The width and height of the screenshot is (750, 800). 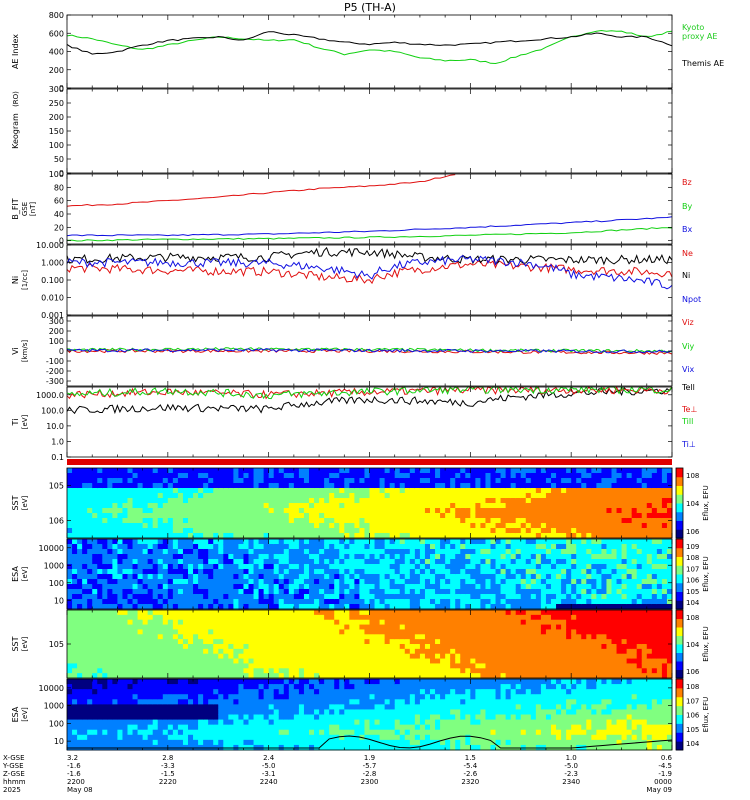 I want to click on y-tick-label: 100, so click(x=56, y=174).